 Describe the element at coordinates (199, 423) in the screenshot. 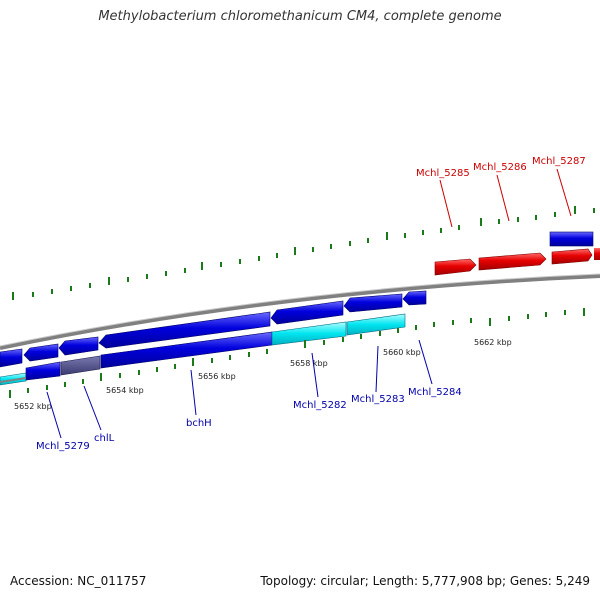

I see `label-bchh: bchH` at that location.